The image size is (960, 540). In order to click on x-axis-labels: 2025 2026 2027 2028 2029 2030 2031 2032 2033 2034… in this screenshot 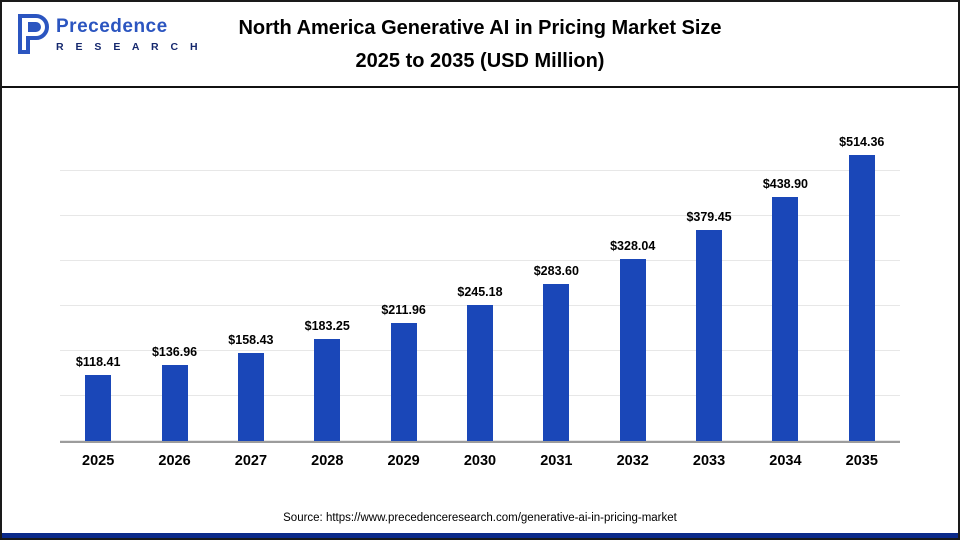, I will do `click(480, 461)`.